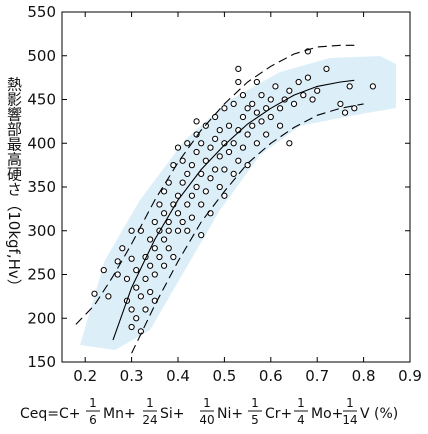  Describe the element at coordinates (41, 100) in the screenshot. I see `y-tick-label: 450` at that location.